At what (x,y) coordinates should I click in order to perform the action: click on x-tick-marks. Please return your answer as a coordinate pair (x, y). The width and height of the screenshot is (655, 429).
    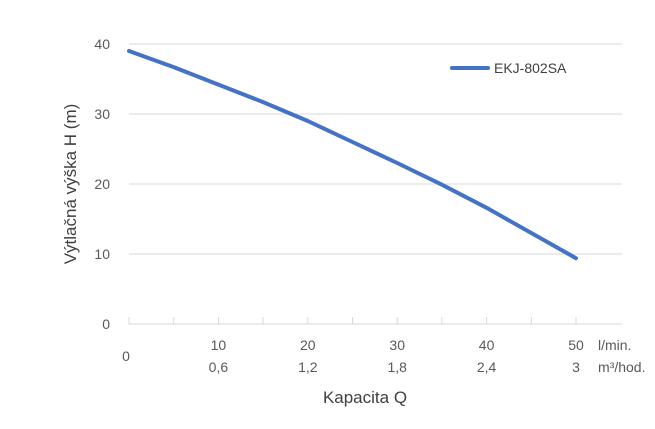
    Looking at the image, I should click on (352, 320).